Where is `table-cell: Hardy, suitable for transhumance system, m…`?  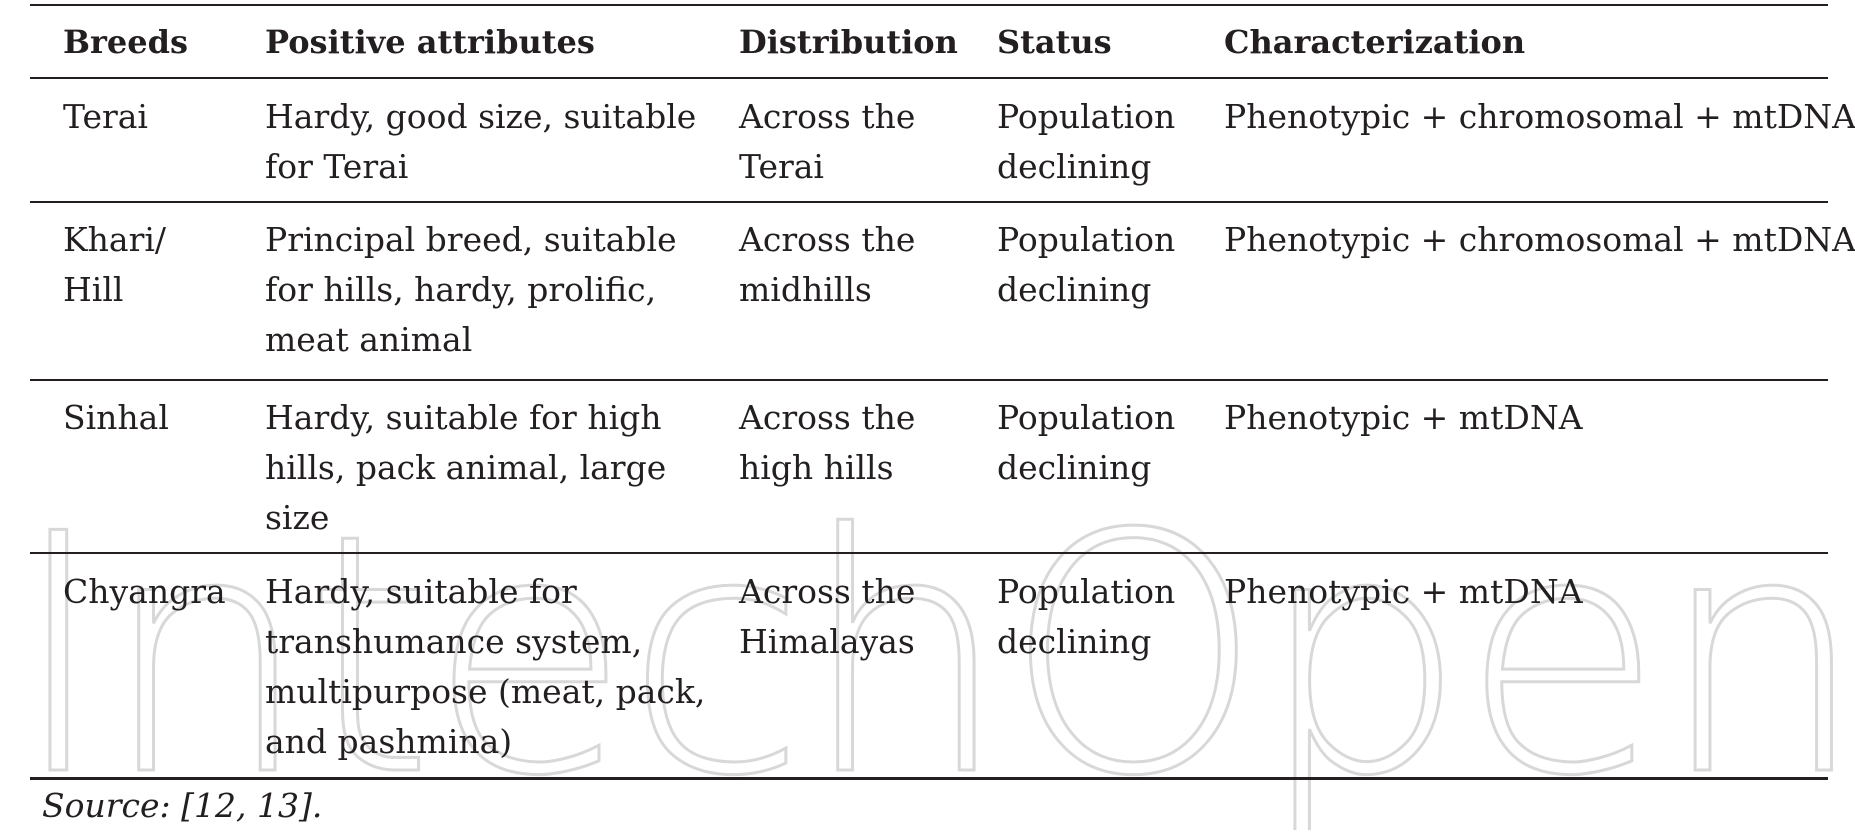
table-cell: Hardy, suitable for transhumance system, m… is located at coordinates (485, 666).